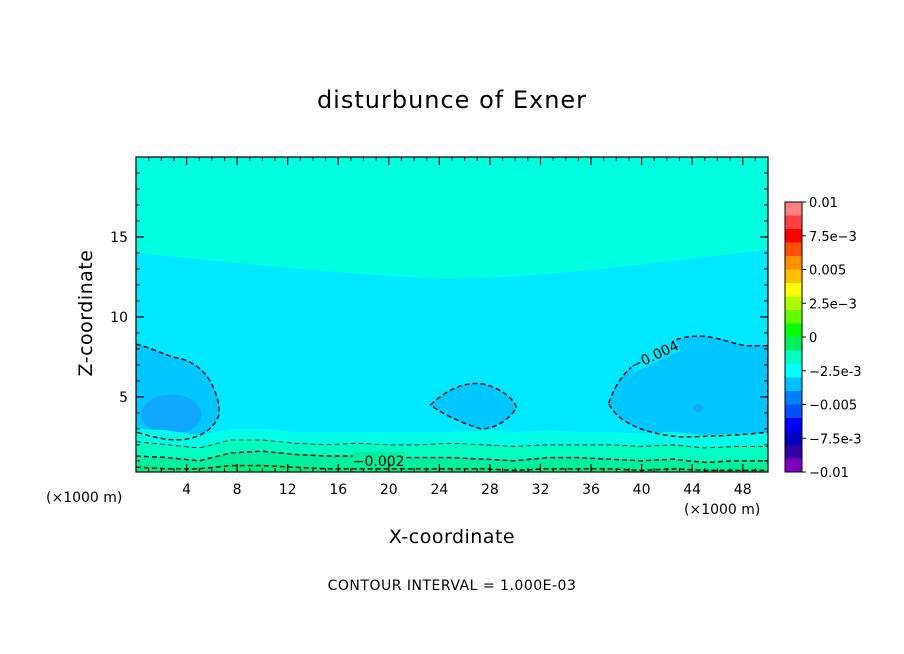 The height and width of the screenshot is (654, 904). I want to click on x-tick-label: 48, so click(743, 490).